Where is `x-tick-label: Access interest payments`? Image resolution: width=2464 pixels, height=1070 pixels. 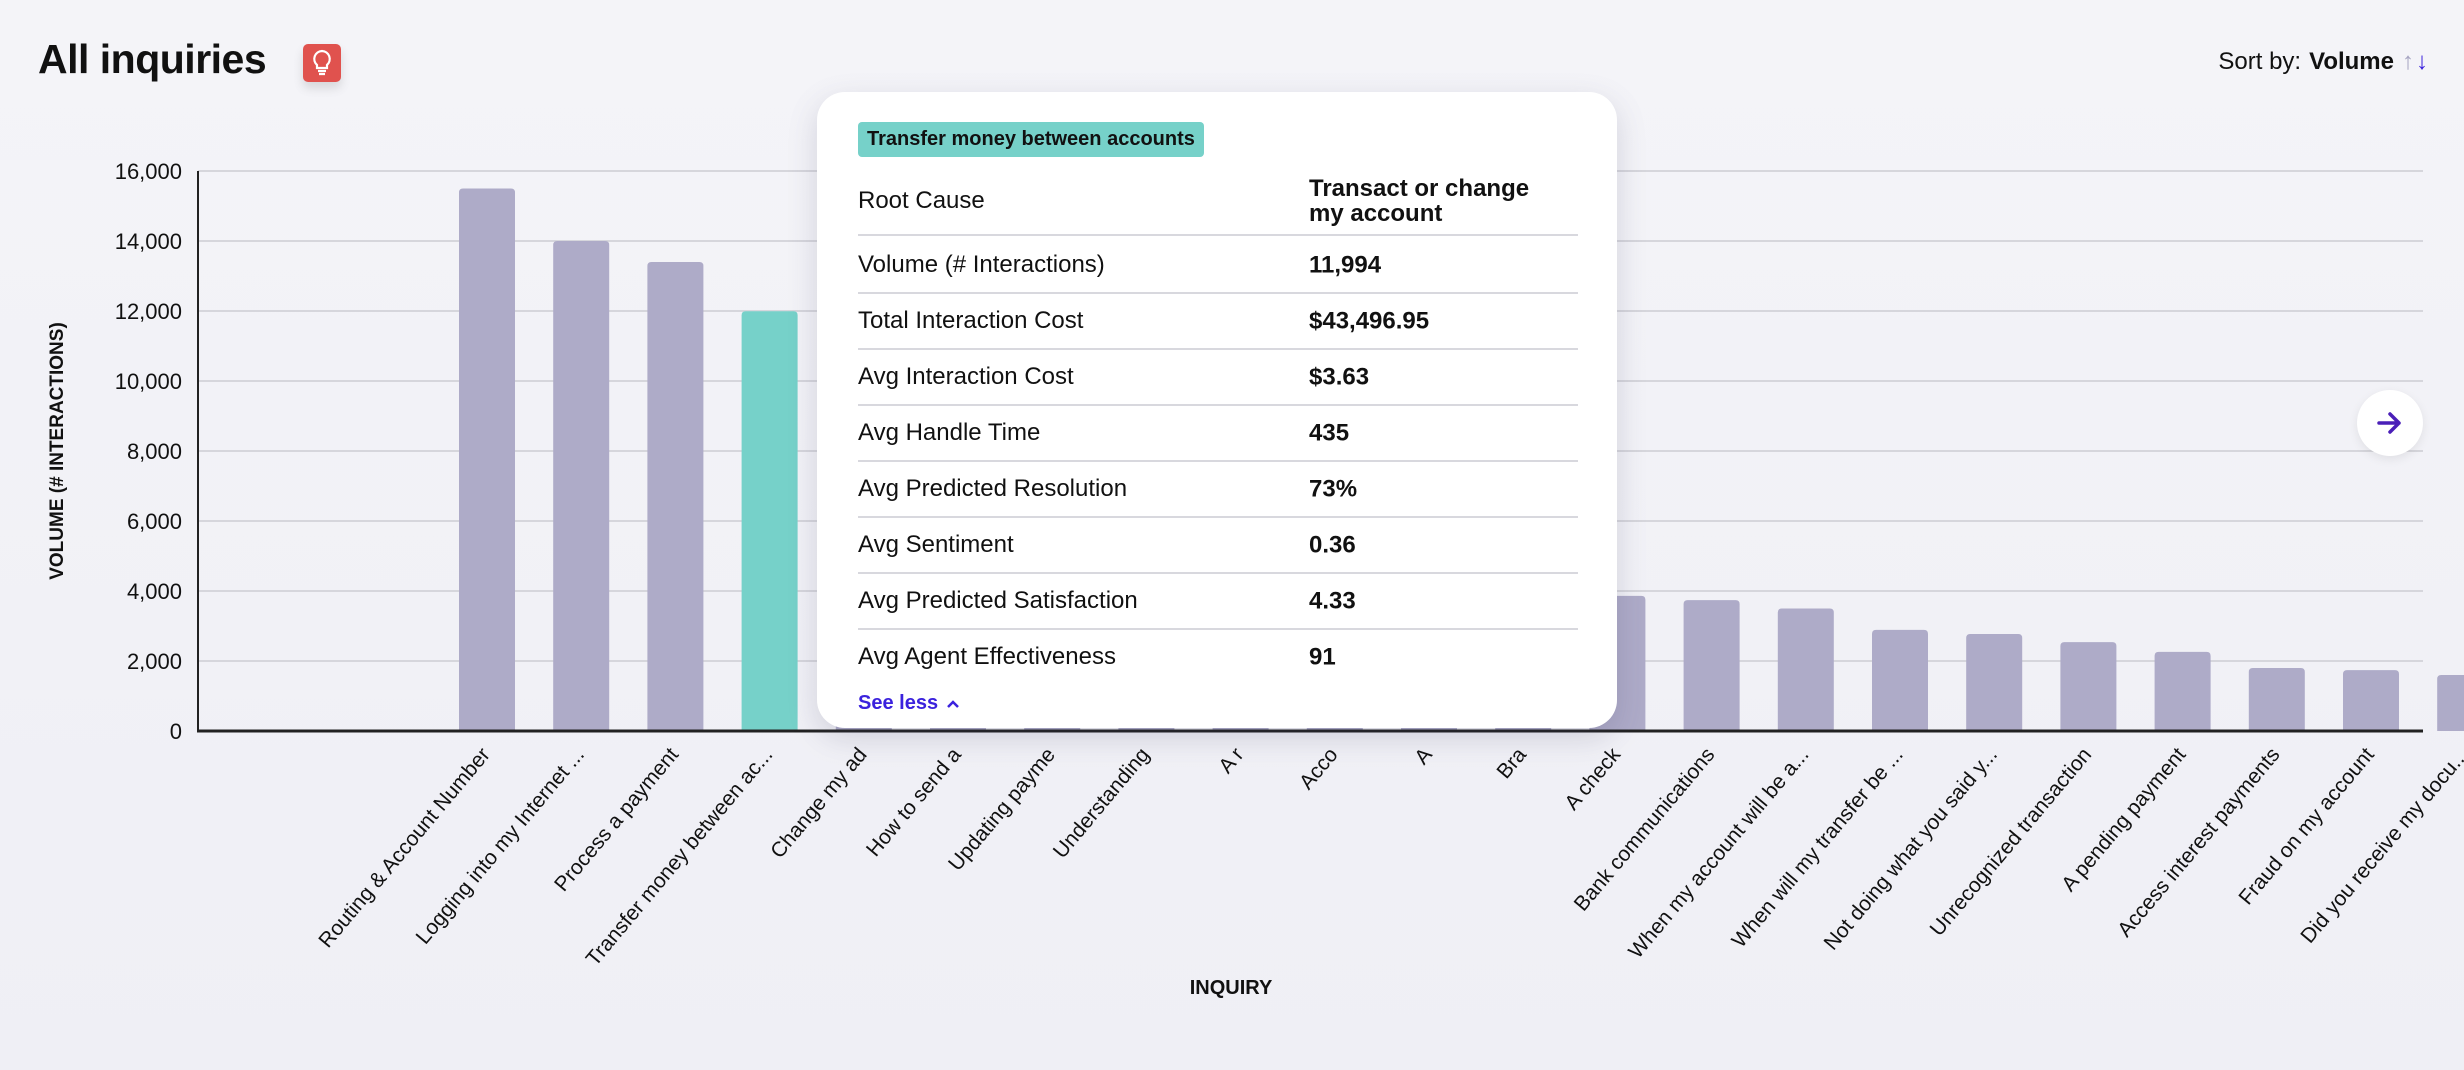
x-tick-label: Access interest payments is located at coordinates (2198, 842).